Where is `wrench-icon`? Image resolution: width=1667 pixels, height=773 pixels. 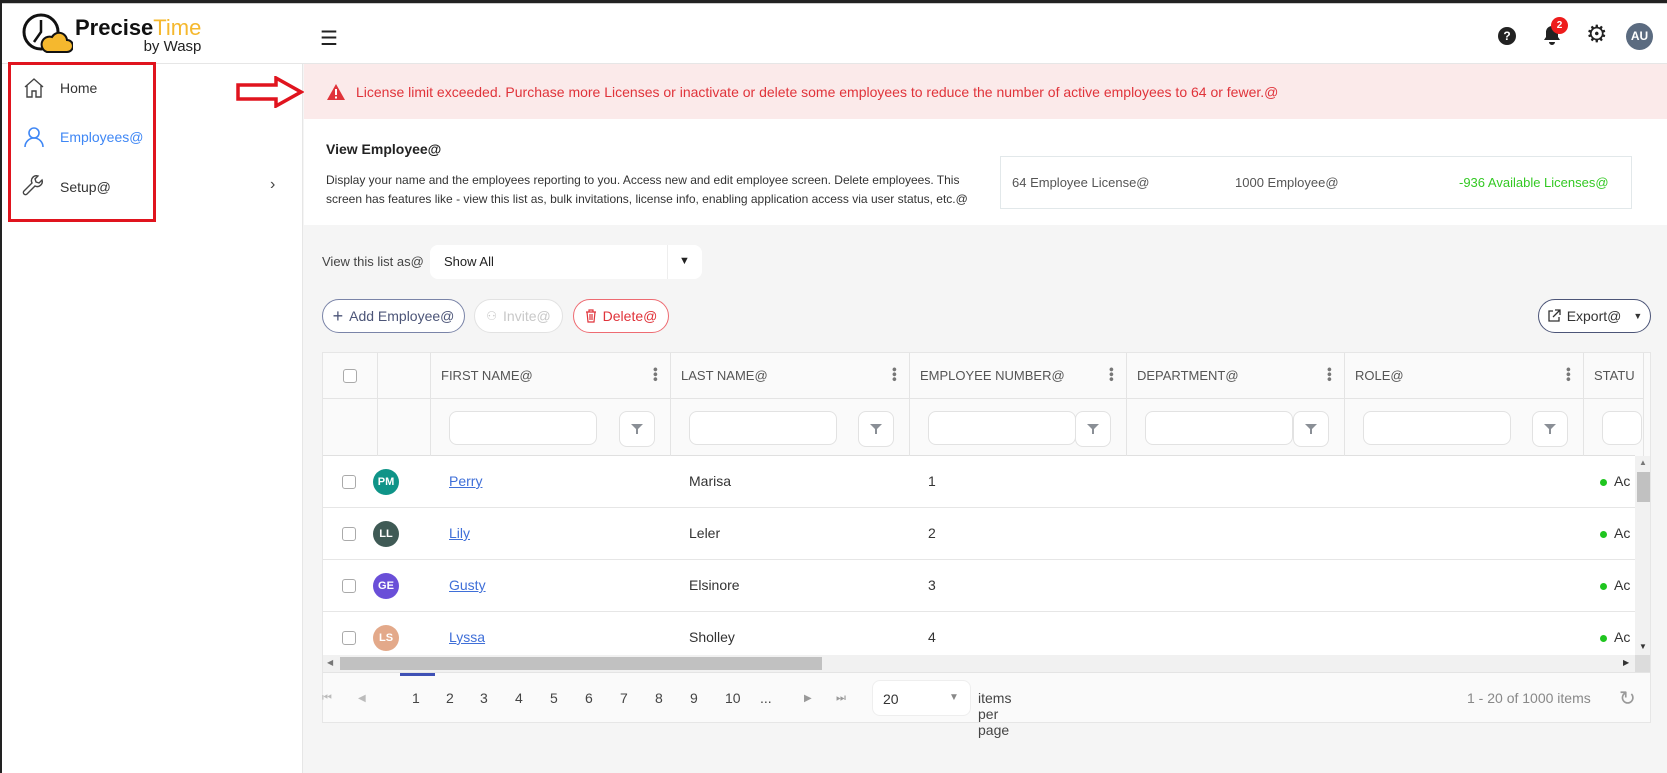 wrench-icon is located at coordinates (32, 185).